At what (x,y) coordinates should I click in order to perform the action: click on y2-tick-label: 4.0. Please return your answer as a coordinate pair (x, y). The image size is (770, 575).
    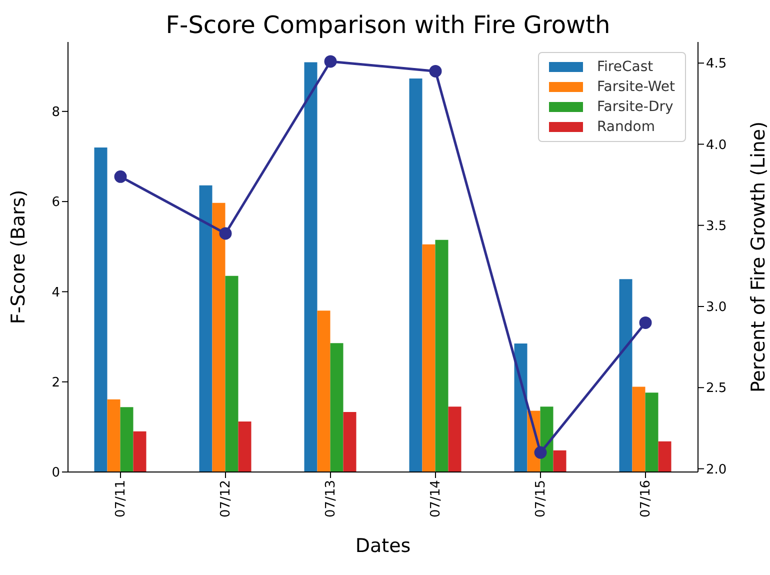
    Looking at the image, I should click on (716, 145).